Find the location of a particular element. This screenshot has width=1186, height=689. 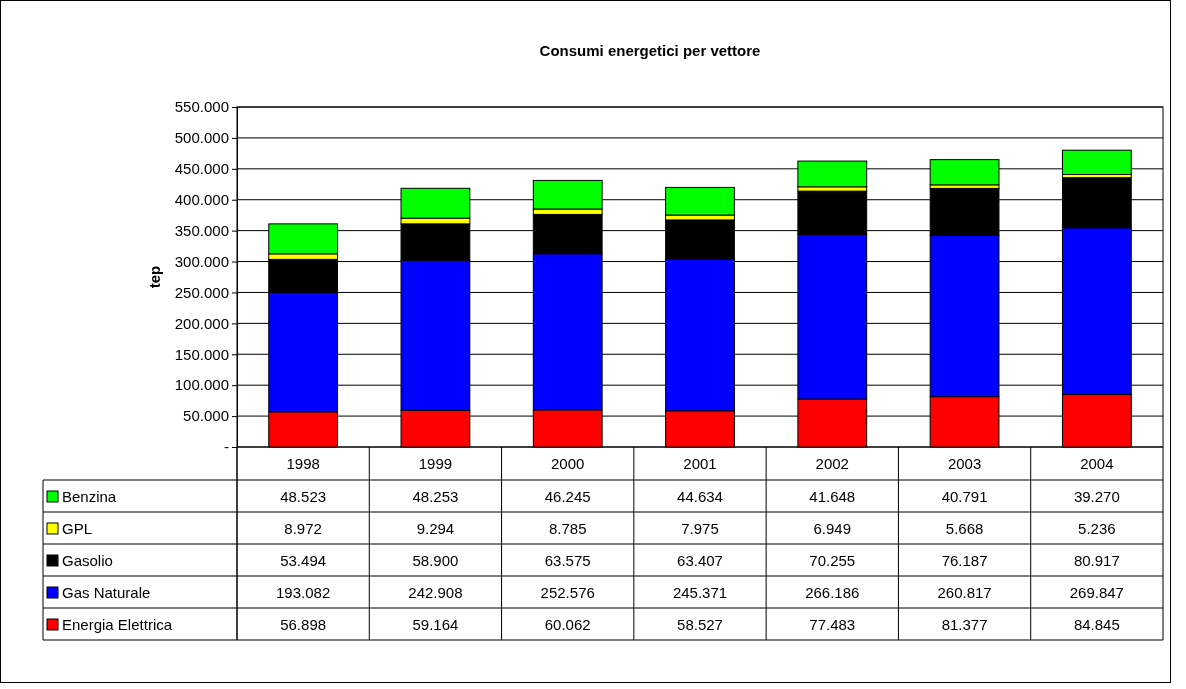

data-label: 76.187 is located at coordinates (964, 560).